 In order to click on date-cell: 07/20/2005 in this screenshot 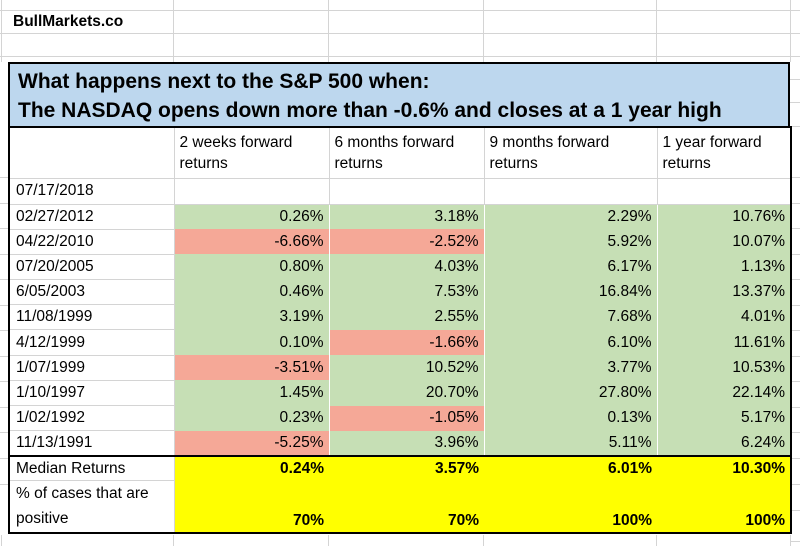, I will do `click(91, 267)`.